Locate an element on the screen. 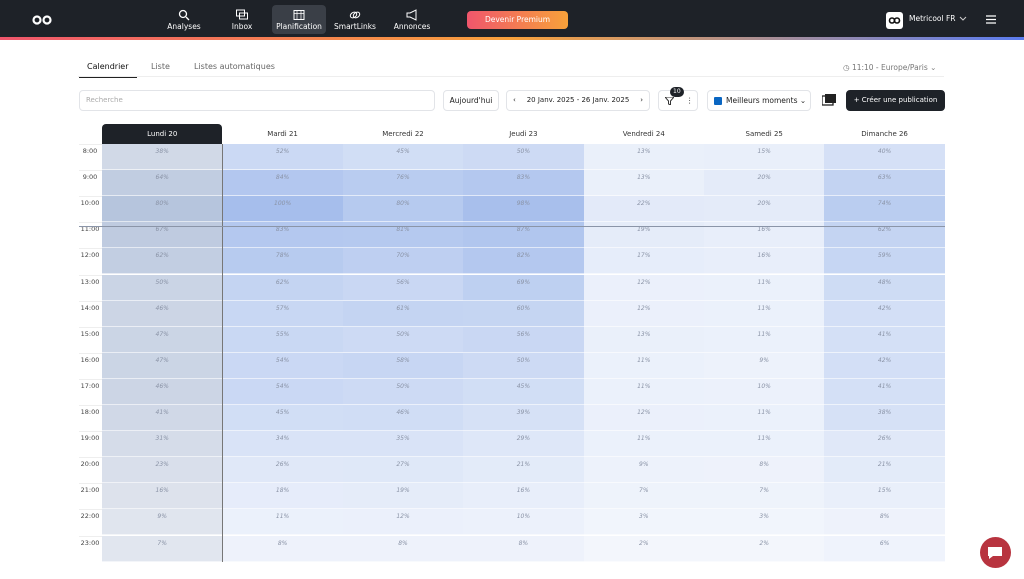 This screenshot has height=579, width=1024. heatmap-cell: 22% is located at coordinates (643, 209).